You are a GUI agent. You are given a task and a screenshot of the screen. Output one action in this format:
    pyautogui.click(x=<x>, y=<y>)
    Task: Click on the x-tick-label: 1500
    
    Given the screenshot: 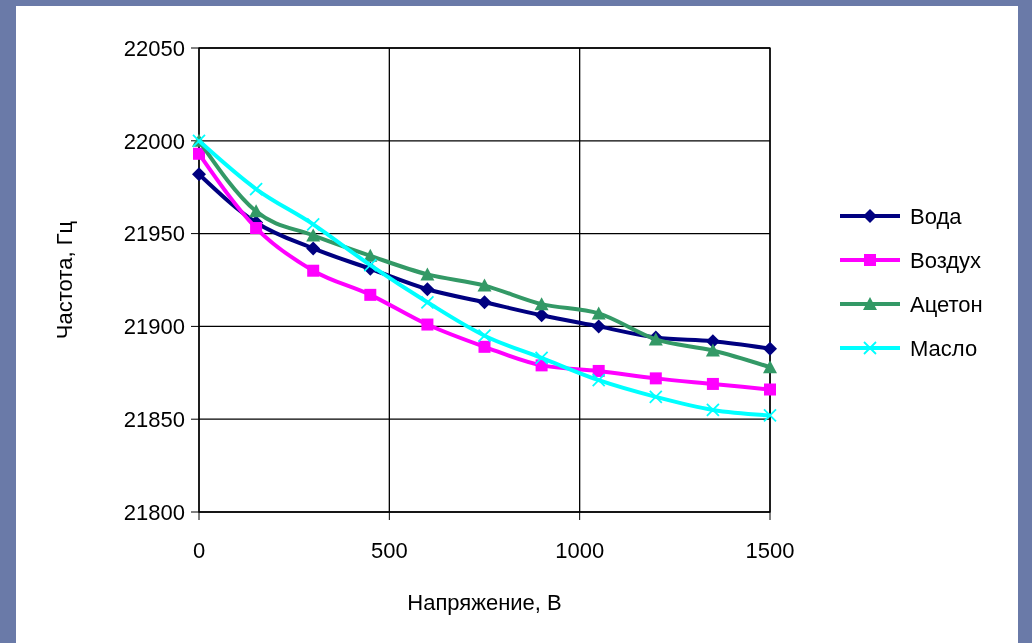 What is the action you would take?
    pyautogui.click(x=770, y=550)
    